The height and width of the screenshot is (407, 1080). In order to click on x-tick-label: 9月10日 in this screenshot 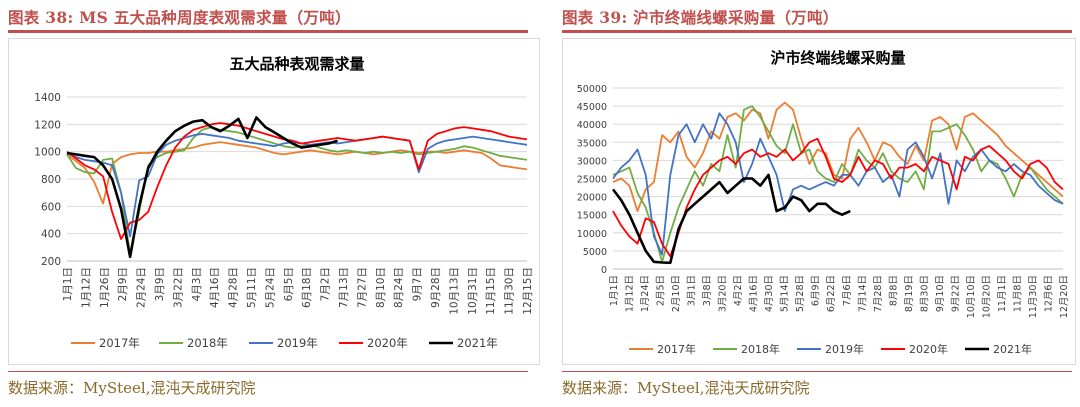, I will do `click(940, 293)`.